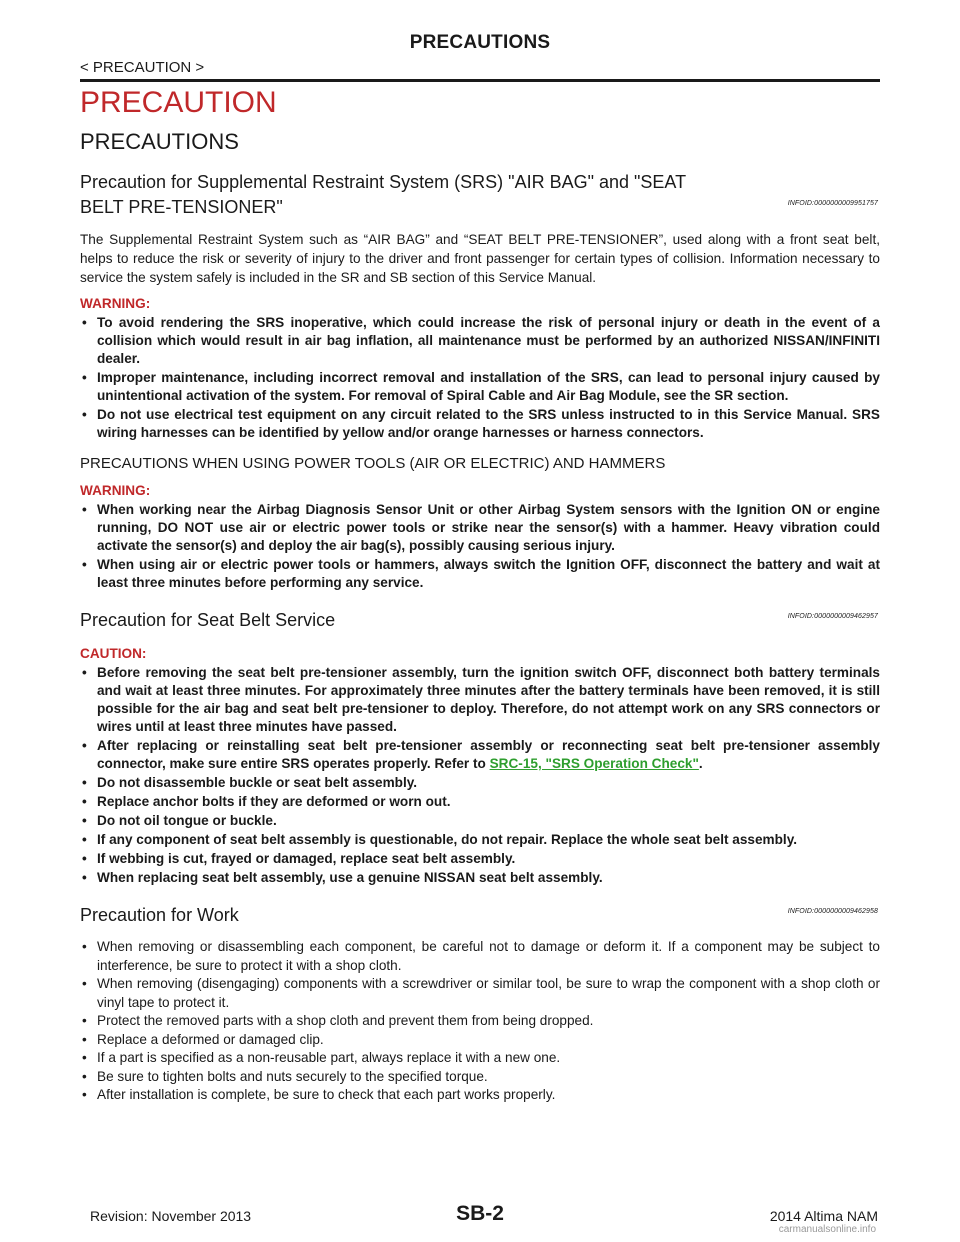 This screenshot has width=960, height=1242. I want to click on warning-label-2: WARNING:, so click(115, 490).